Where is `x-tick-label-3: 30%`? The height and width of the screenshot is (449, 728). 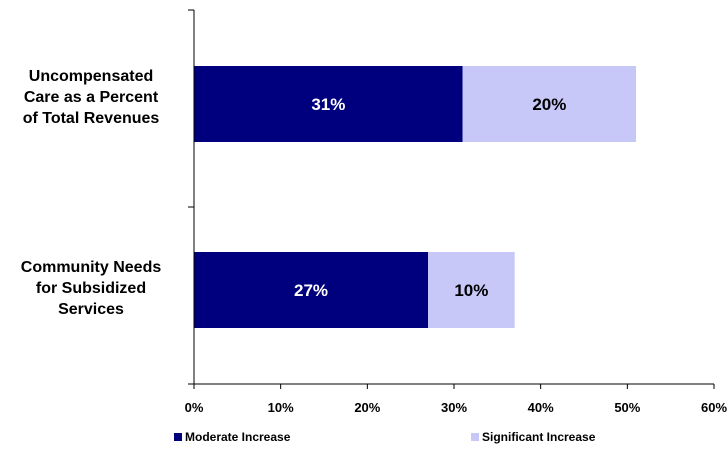
x-tick-label-3: 30% is located at coordinates (454, 407).